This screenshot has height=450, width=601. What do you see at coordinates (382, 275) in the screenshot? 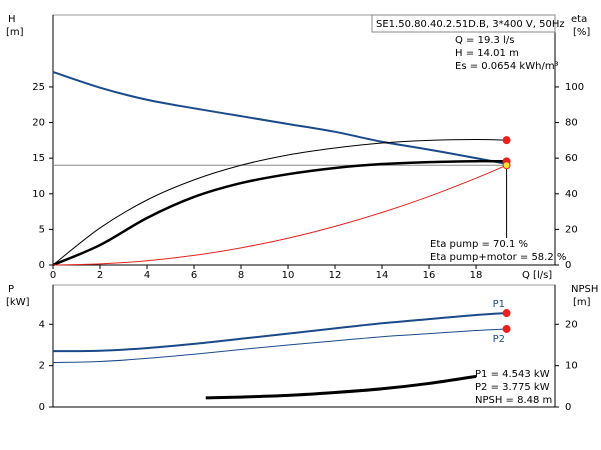
I see `x-tick-label: 14` at bounding box center [382, 275].